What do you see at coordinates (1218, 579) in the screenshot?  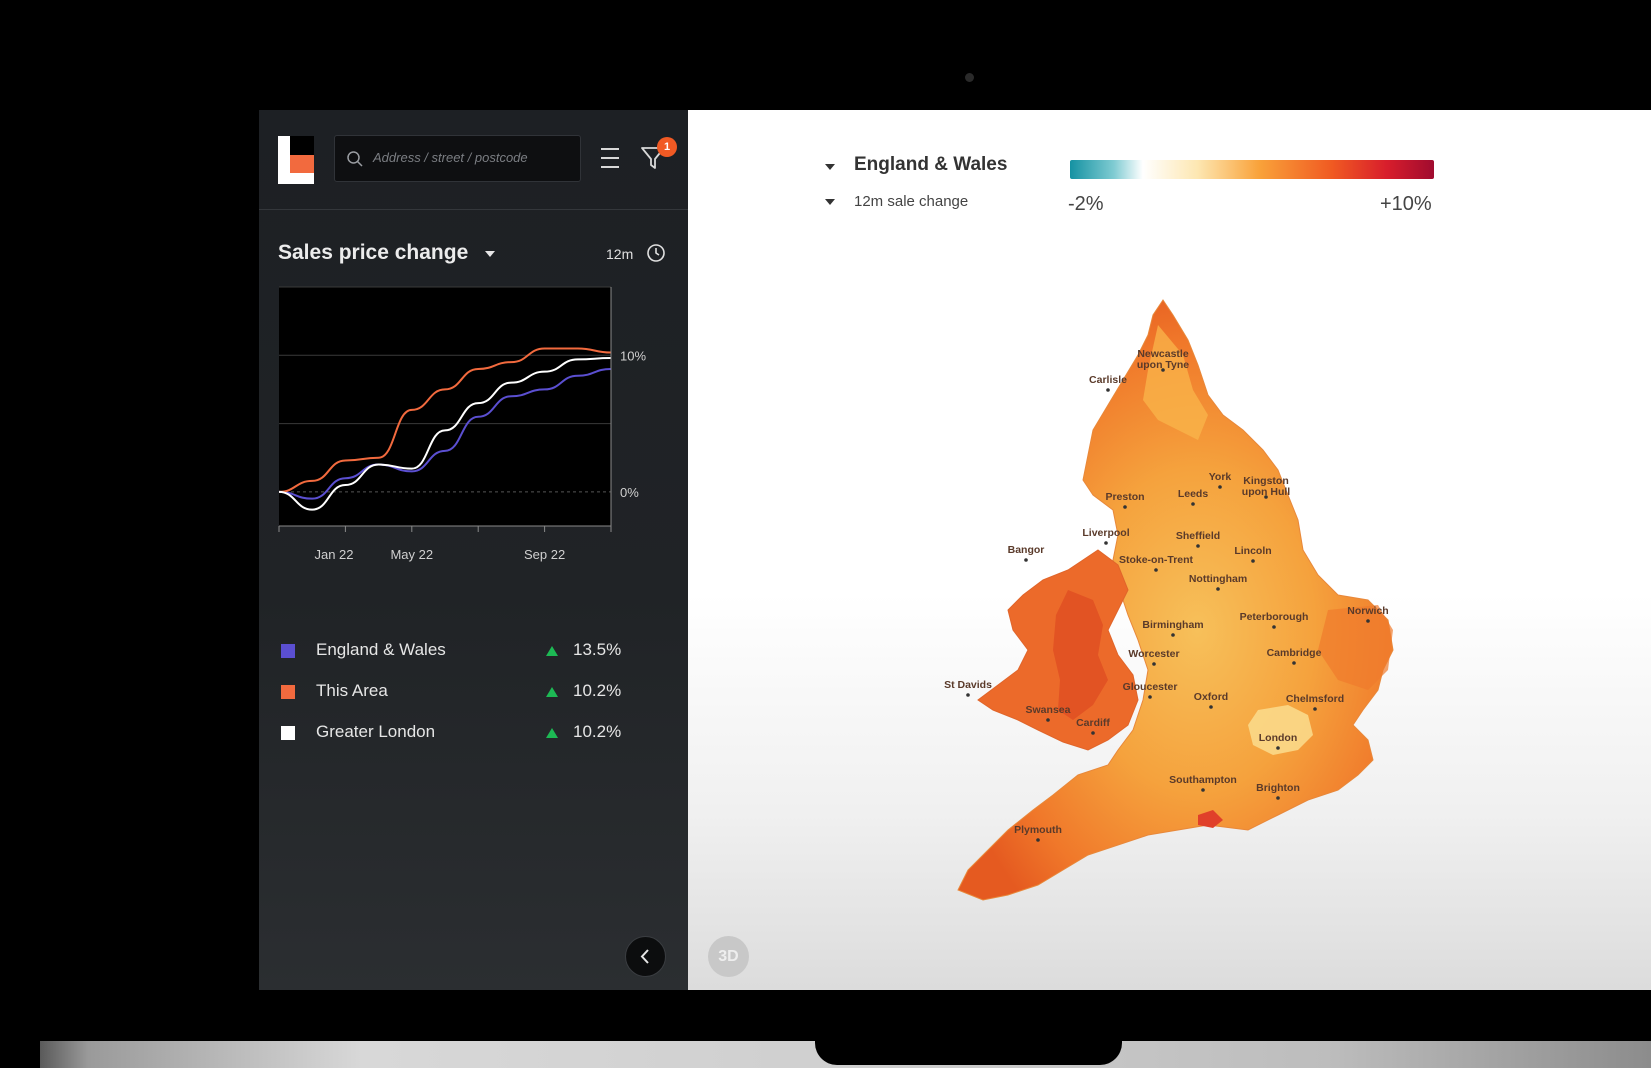 I see `city-label: Nottingham` at bounding box center [1218, 579].